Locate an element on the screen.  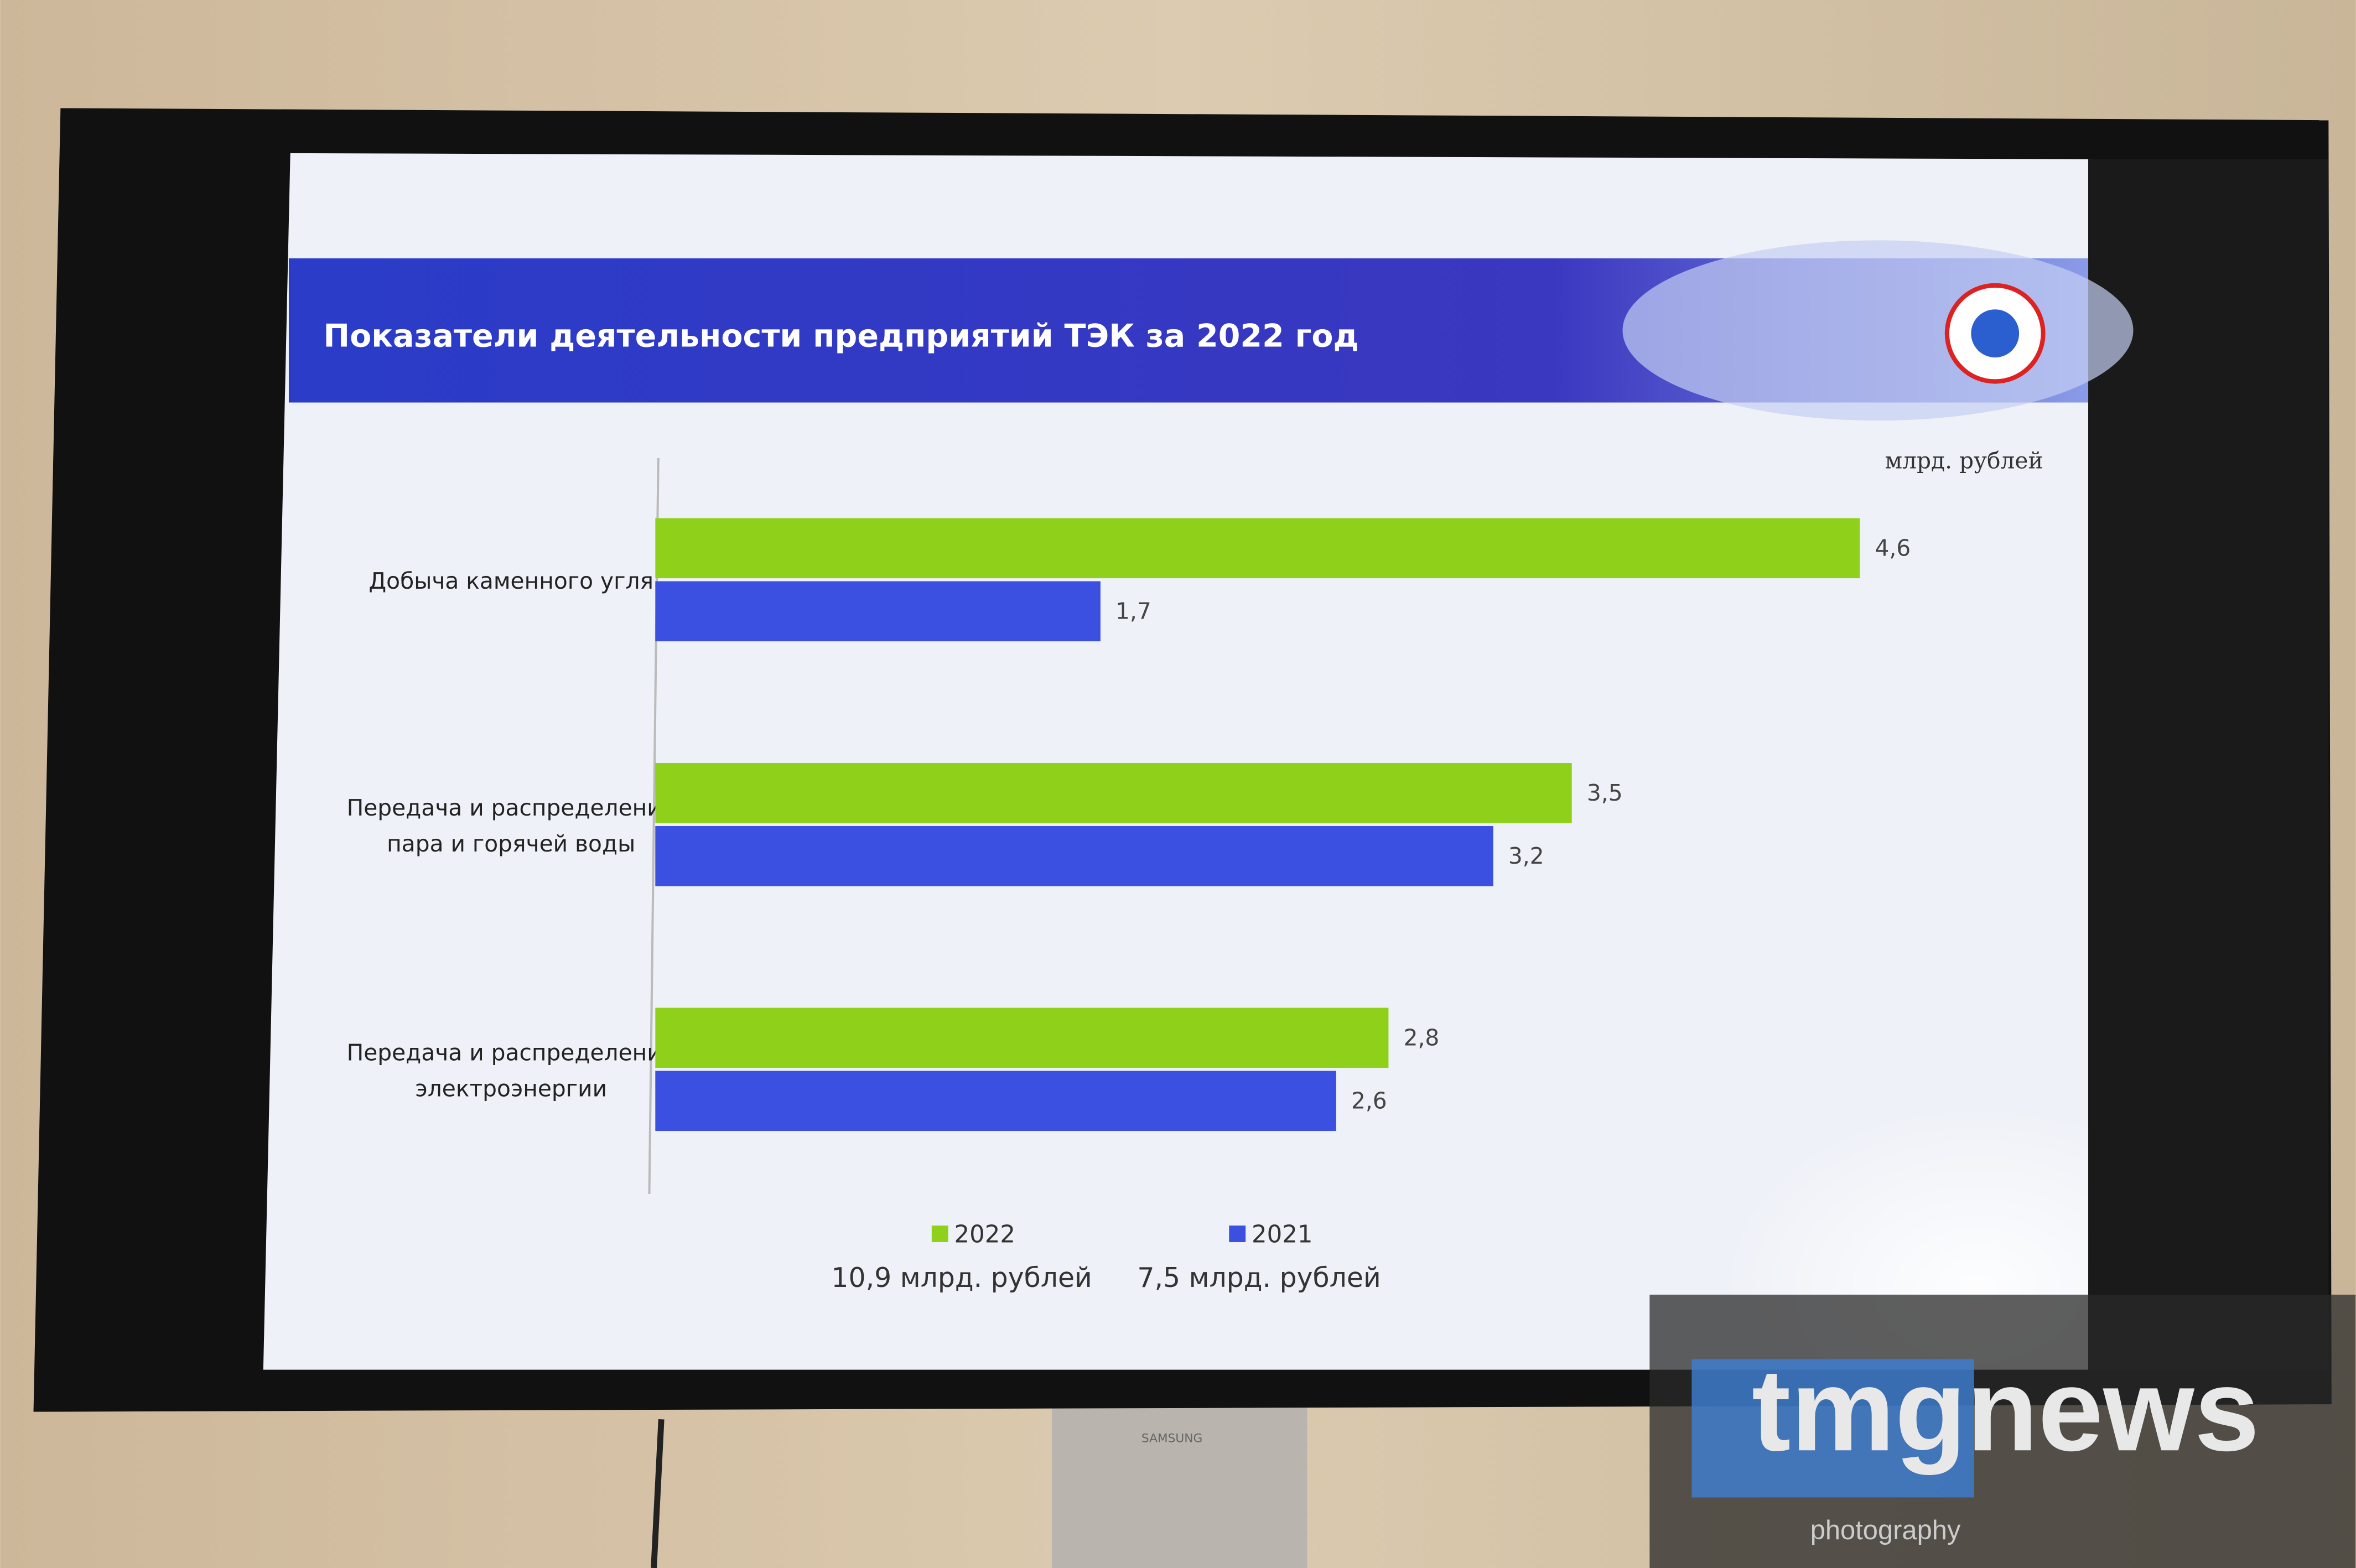
unit-label: млрд. рублей is located at coordinates (1964, 461).